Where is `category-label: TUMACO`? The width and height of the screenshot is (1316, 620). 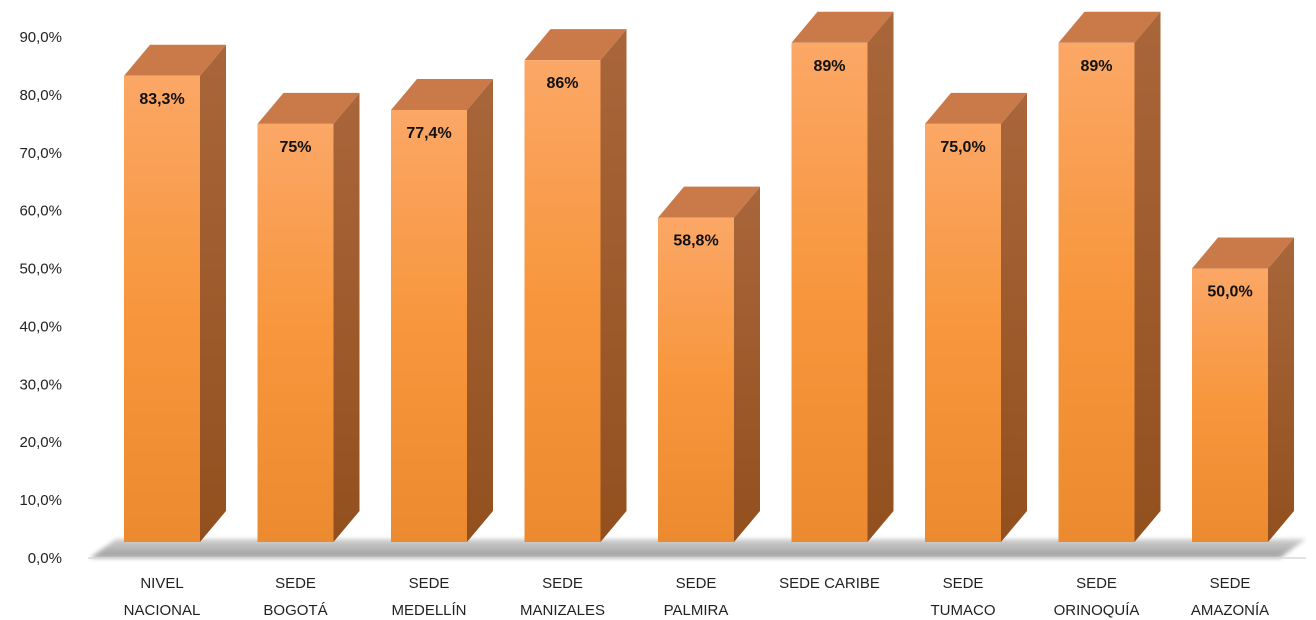
category-label: TUMACO is located at coordinates (963, 610).